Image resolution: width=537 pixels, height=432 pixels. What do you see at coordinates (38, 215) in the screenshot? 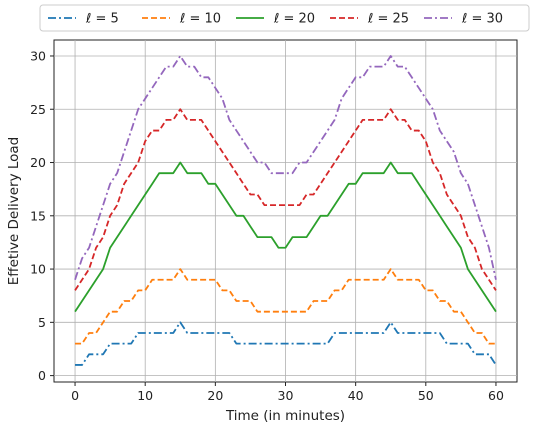
I see `y-tick-label: 15` at bounding box center [38, 215].